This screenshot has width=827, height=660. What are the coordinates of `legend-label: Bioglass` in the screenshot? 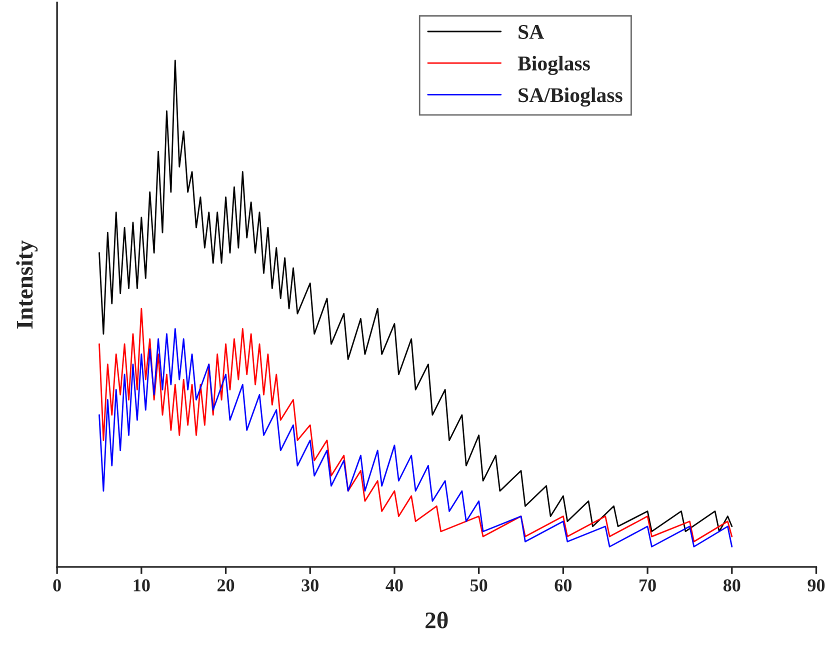 It's located at (554, 65).